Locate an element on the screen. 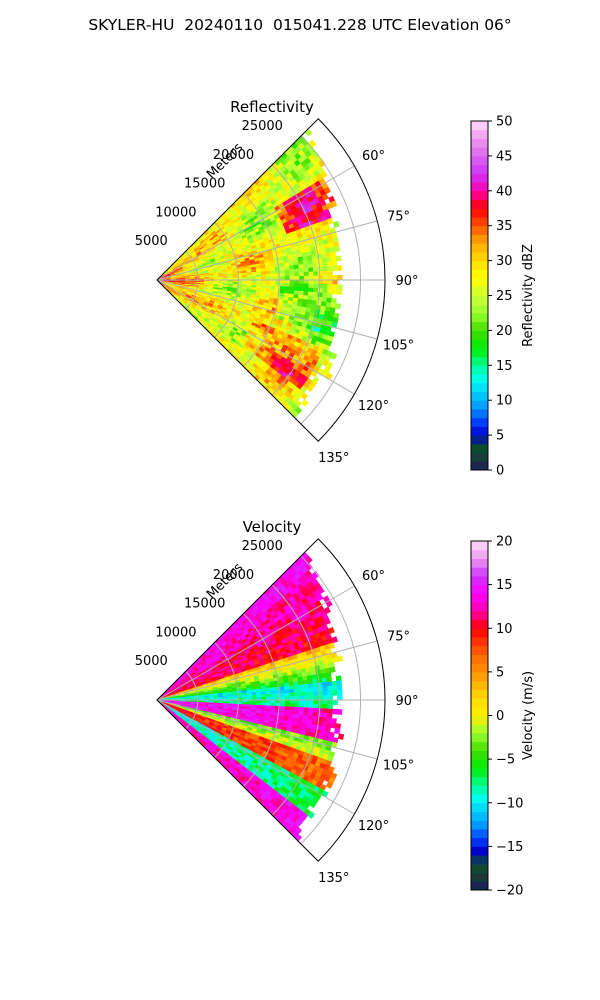 The width and height of the screenshot is (600, 1000). colorbar-tick-label: −15 is located at coordinates (509, 847).